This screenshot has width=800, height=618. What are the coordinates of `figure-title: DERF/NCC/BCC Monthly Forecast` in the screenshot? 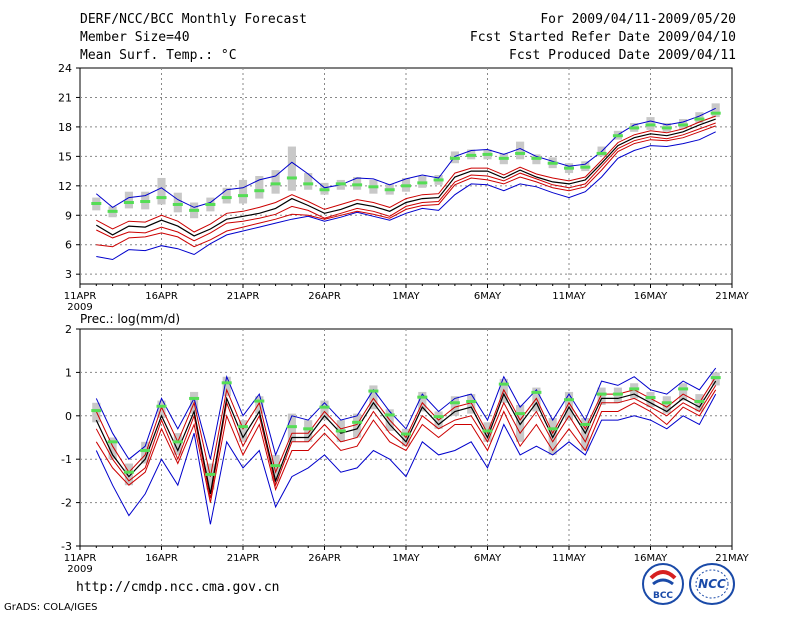 It's located at (193, 19).